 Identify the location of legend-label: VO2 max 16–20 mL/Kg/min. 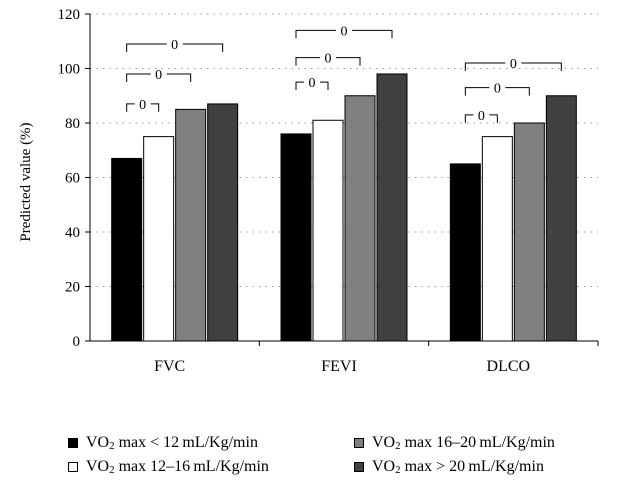
(463, 443).